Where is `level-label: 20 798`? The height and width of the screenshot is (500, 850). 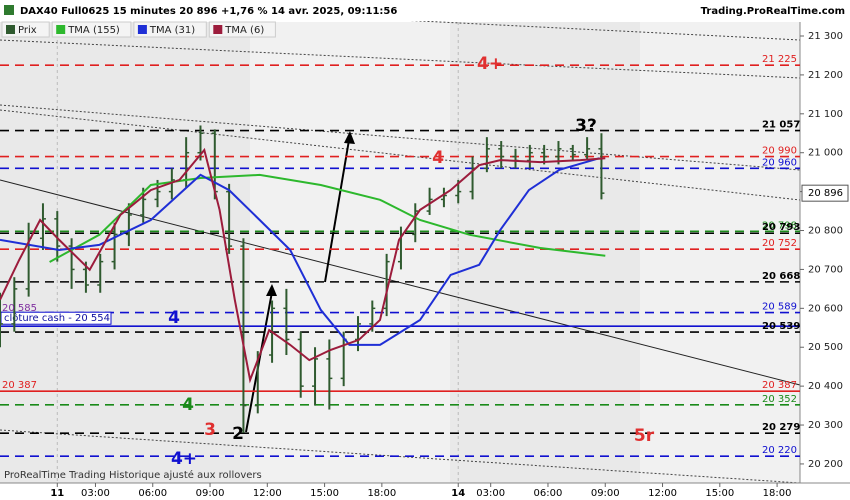 level-label: 20 798 is located at coordinates (779, 225).